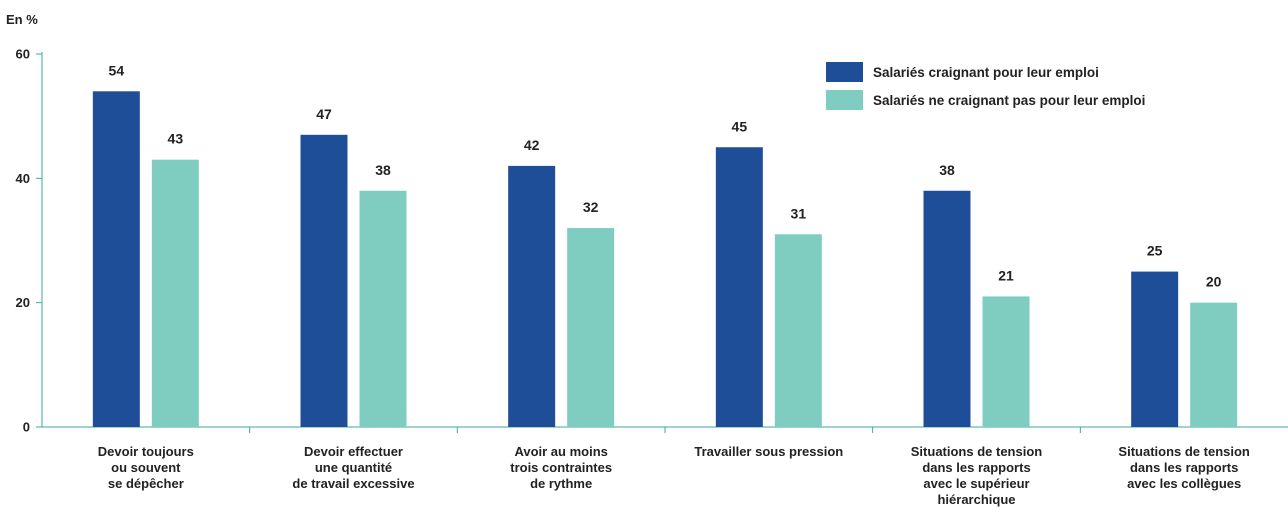 The width and height of the screenshot is (1288, 517). Describe the element at coordinates (986, 72) in the screenshot. I see `legend-label: Salariés craignant pour leur emploi` at that location.